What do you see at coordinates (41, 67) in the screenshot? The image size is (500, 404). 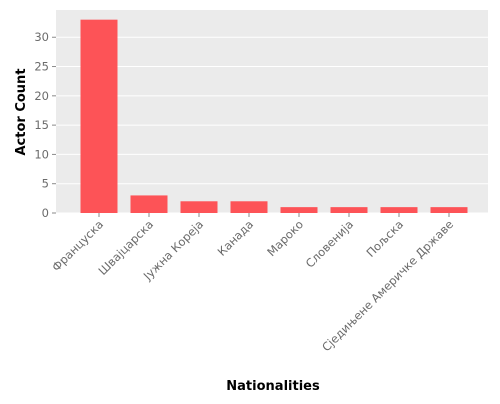 I see `y-tick-label: 25` at bounding box center [41, 67].